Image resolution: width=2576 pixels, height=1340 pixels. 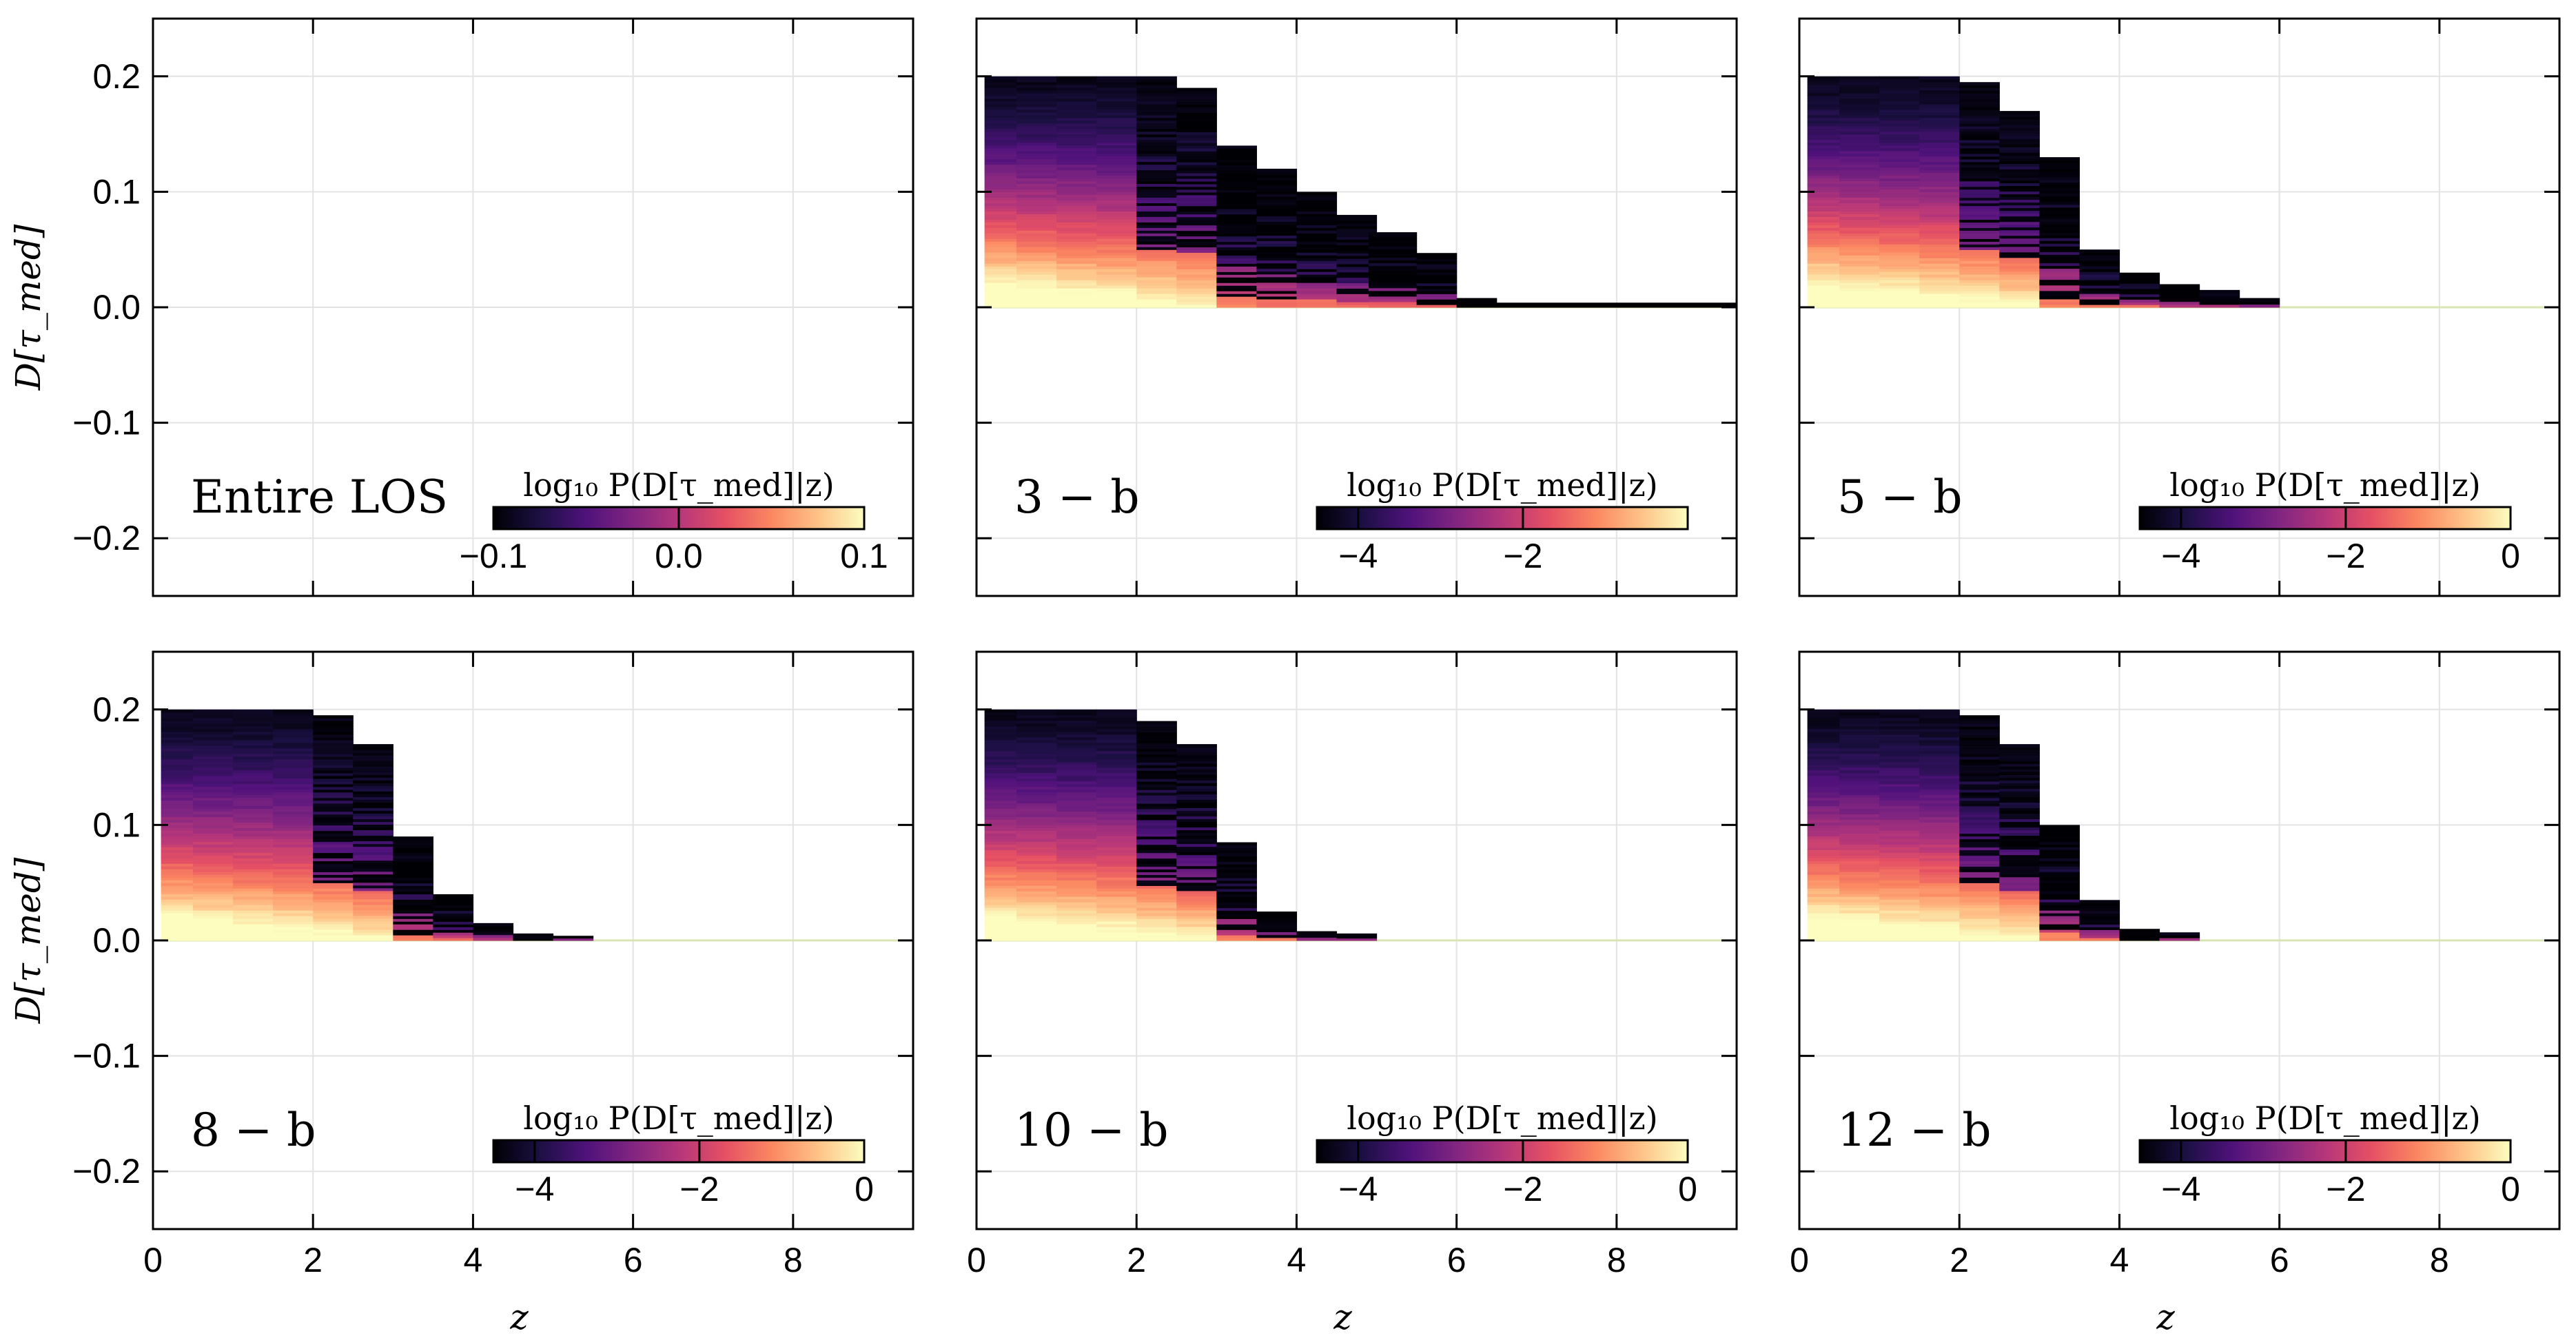 What do you see at coordinates (1358, 556) in the screenshot?
I see `colorbar-tick-label: −4` at bounding box center [1358, 556].